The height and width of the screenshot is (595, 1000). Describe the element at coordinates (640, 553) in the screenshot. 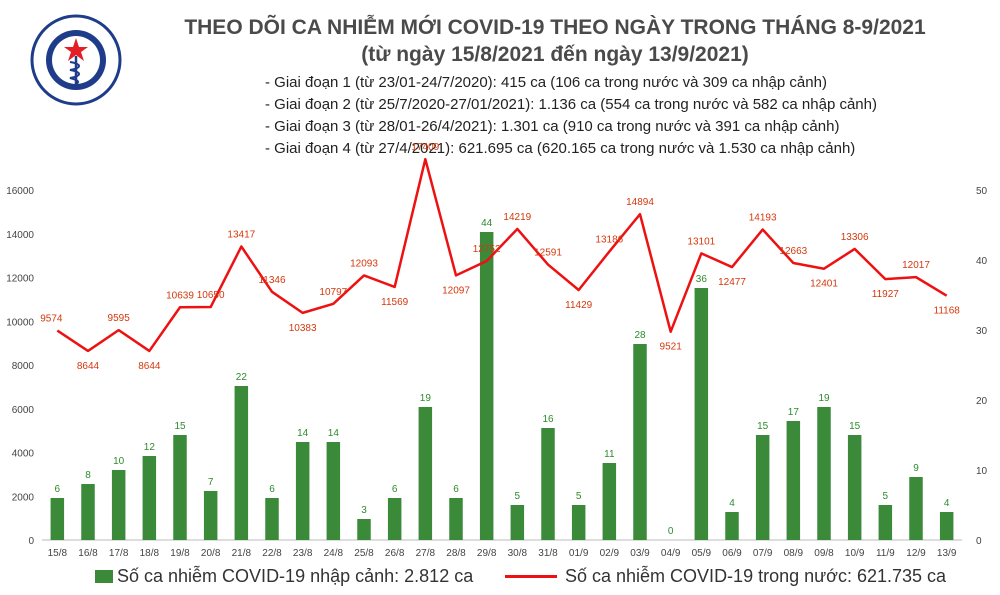

I see `x-tick-label: 03/9` at that location.